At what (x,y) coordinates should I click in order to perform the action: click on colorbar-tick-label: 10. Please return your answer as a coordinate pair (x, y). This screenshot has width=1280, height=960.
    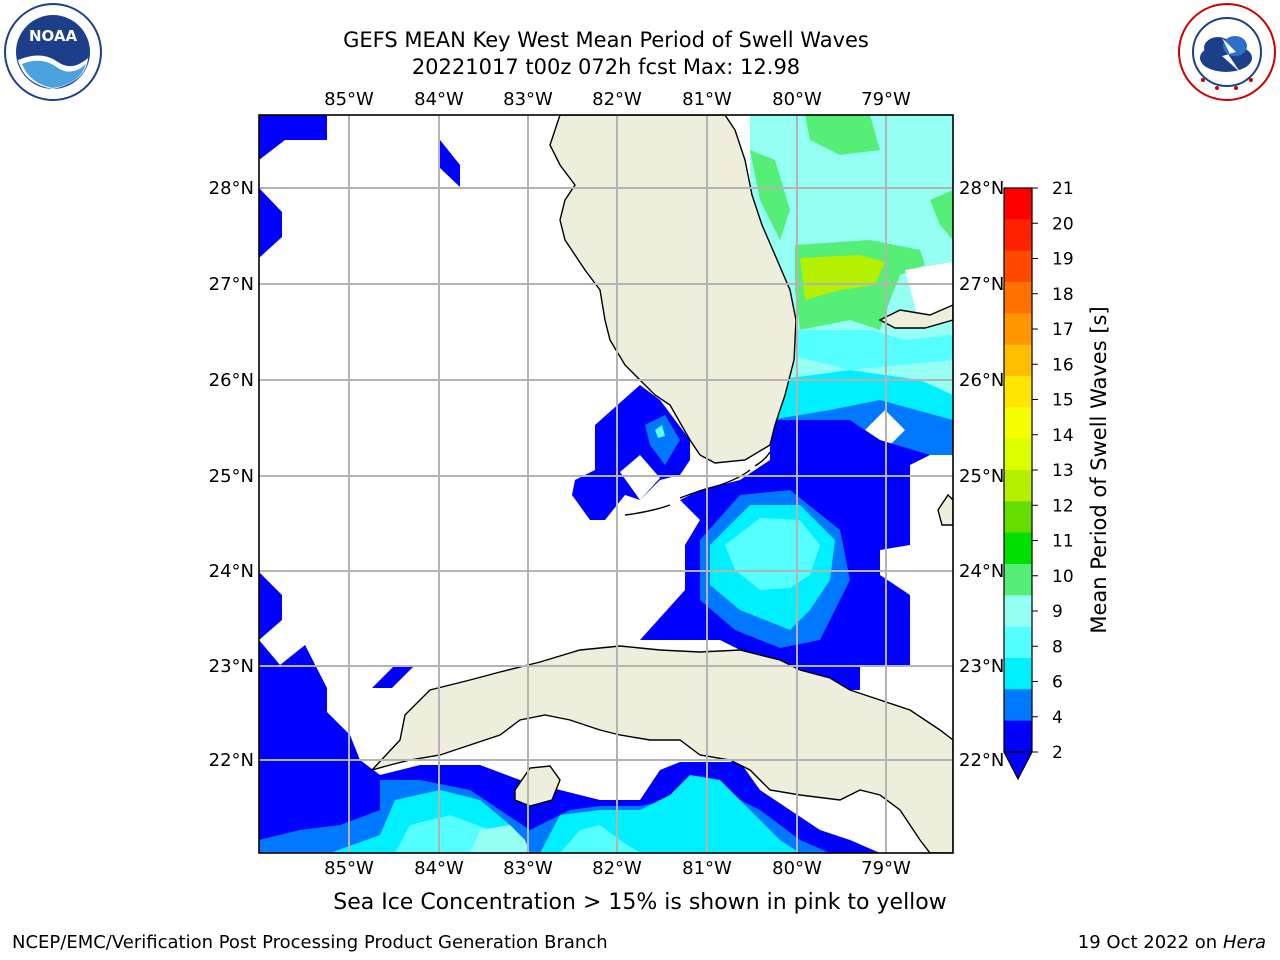
    Looking at the image, I should click on (1063, 577).